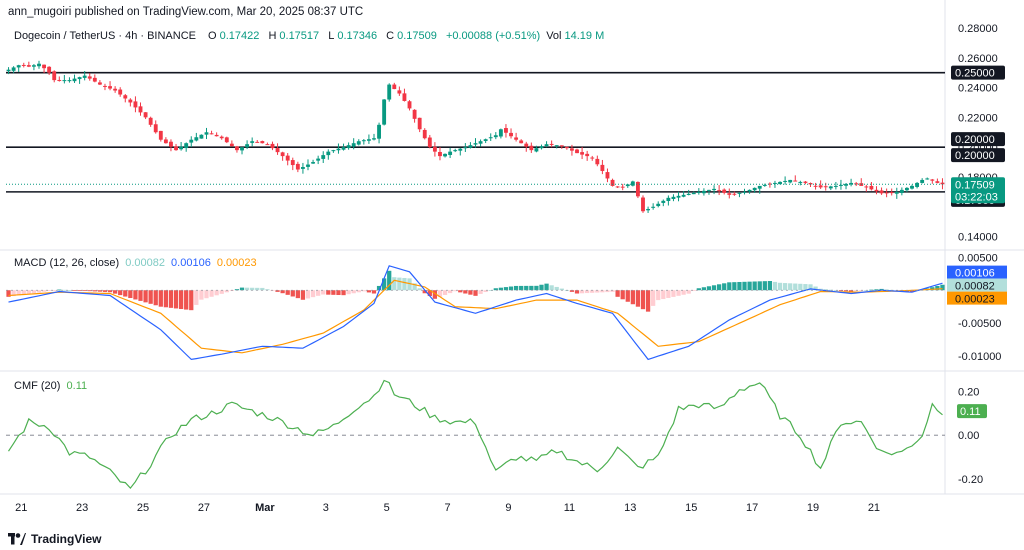  Describe the element at coordinates (584, 36) in the screenshot. I see `volume-value: 14.19 M` at that location.